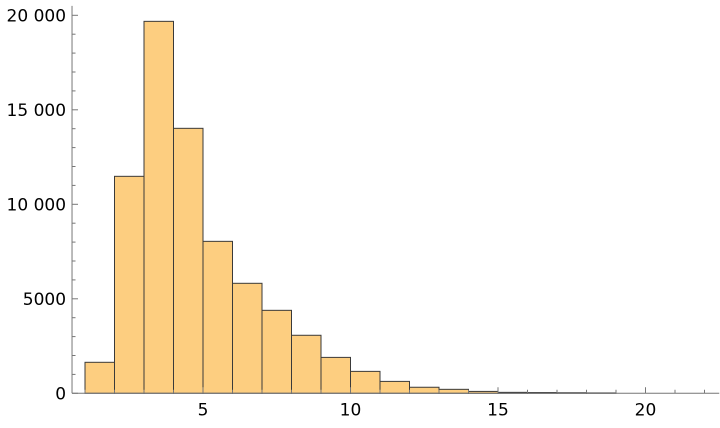 The image size is (720, 428). What do you see at coordinates (36, 111) in the screenshot?
I see `y-tick-label: 15 000` at bounding box center [36, 111].